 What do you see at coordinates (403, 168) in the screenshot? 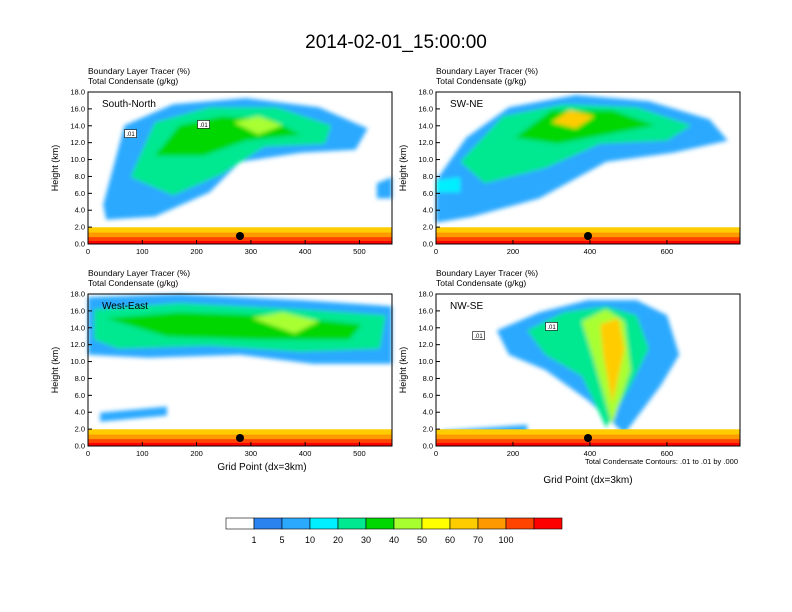
I see `y-axis-label: Height (km)` at bounding box center [403, 168].